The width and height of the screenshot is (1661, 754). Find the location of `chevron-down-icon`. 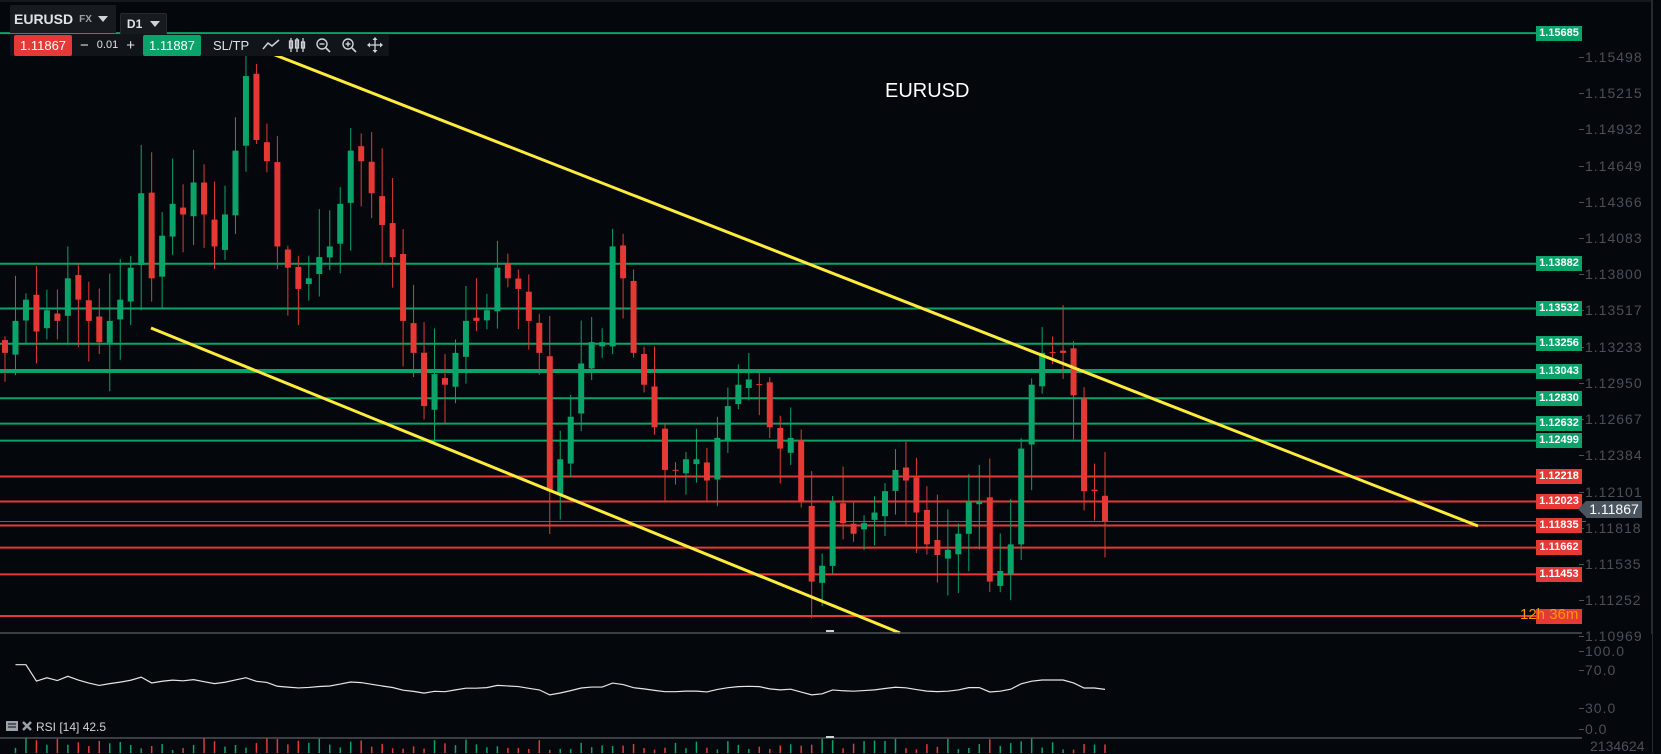

chevron-down-icon is located at coordinates (155, 24).